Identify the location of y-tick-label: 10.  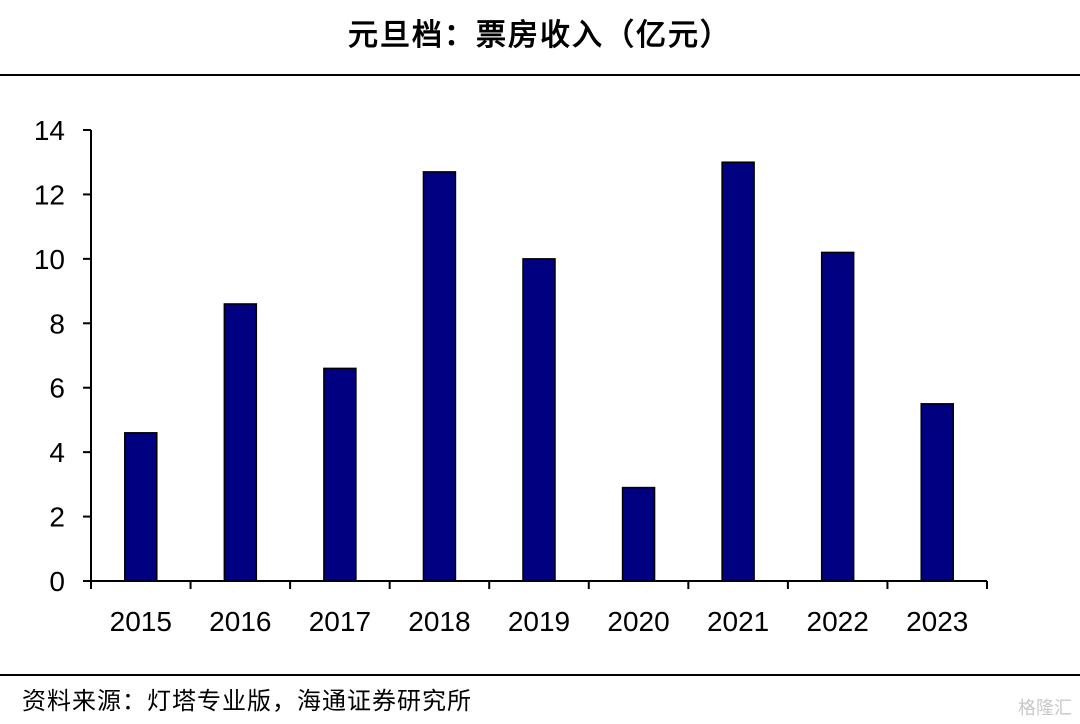
(49, 259).